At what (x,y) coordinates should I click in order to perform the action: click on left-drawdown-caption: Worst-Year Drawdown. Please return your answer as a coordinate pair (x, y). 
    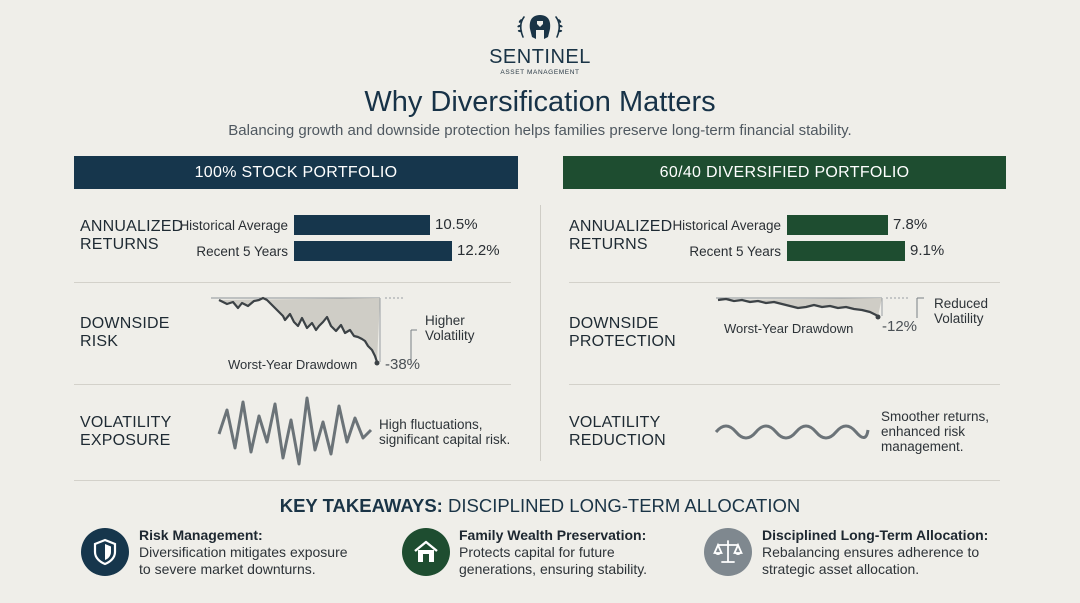
    Looking at the image, I should click on (293, 364).